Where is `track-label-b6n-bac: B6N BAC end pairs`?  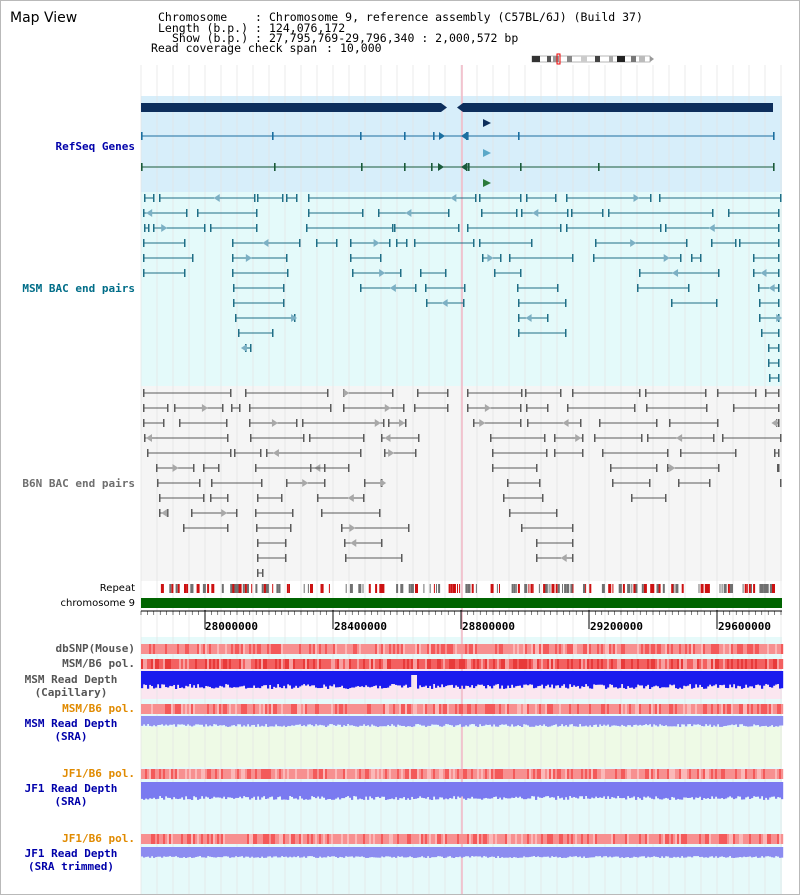 track-label-b6n-bac: B6N BAC end pairs is located at coordinates (78, 483).